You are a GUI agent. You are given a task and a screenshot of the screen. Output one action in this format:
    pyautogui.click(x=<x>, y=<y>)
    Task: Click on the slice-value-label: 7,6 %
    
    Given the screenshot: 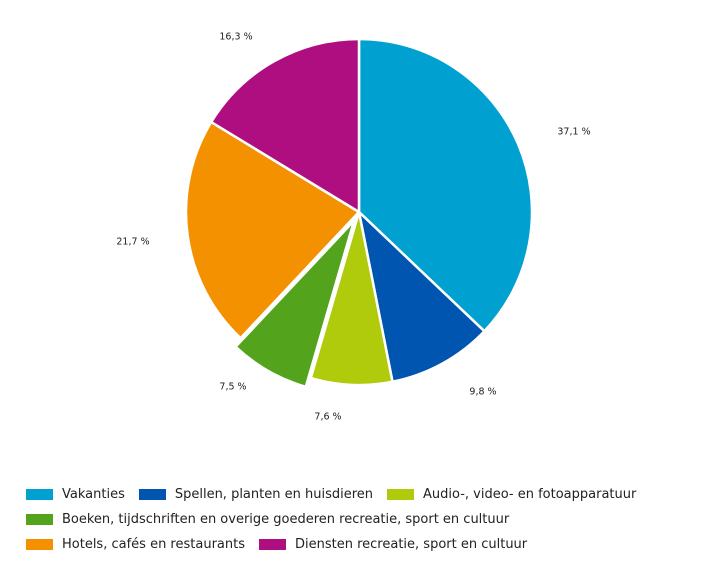 What is the action you would take?
    pyautogui.click(x=327, y=417)
    